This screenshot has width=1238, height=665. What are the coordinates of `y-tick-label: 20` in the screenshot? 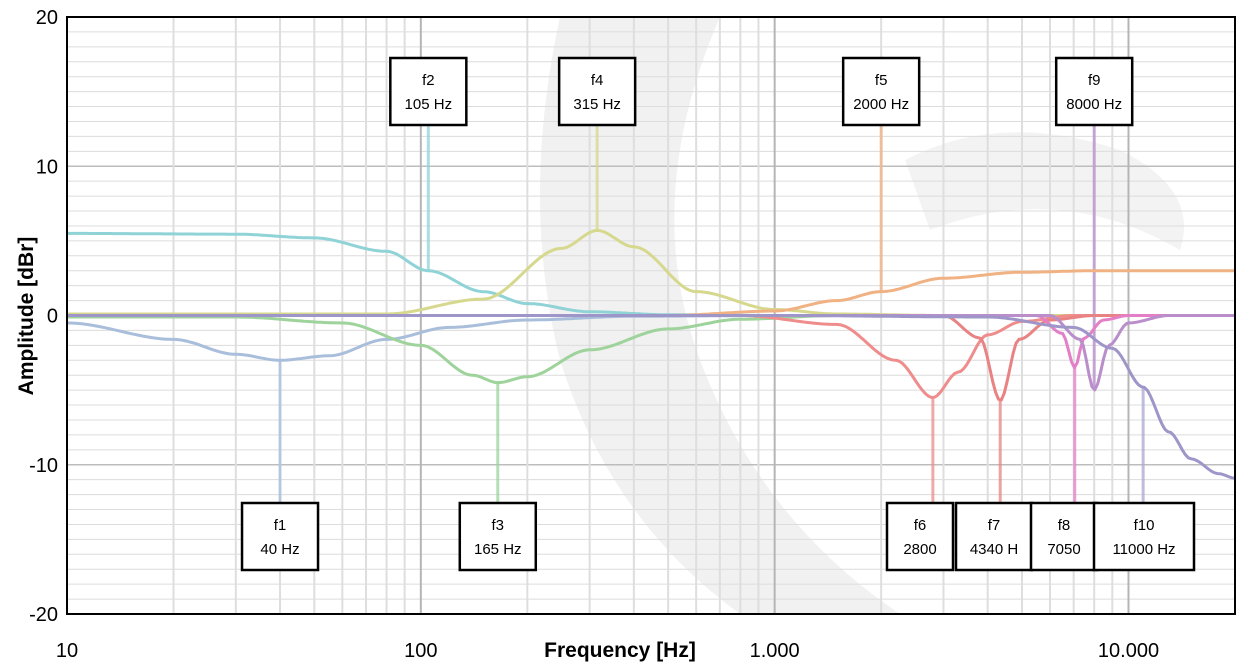 It's located at (47, 18).